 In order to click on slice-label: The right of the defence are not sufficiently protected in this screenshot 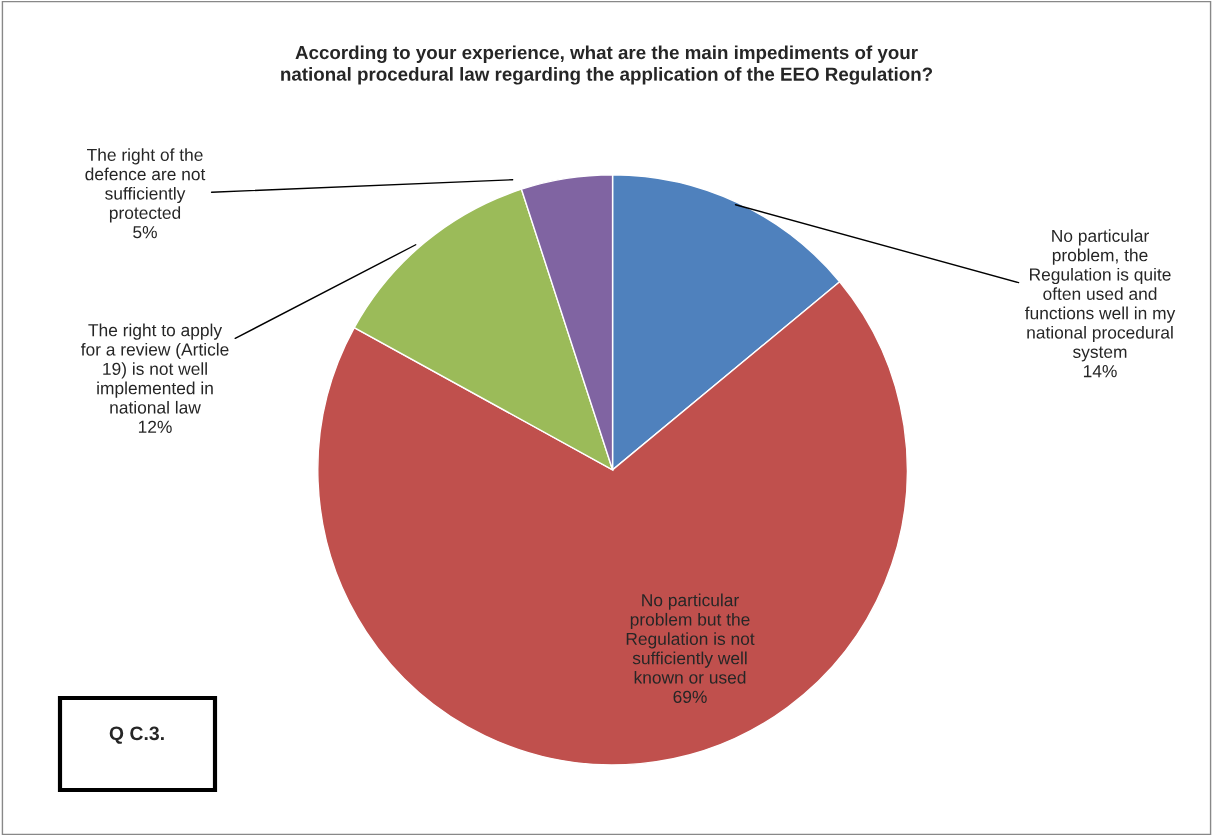, I will do `click(145, 185)`.